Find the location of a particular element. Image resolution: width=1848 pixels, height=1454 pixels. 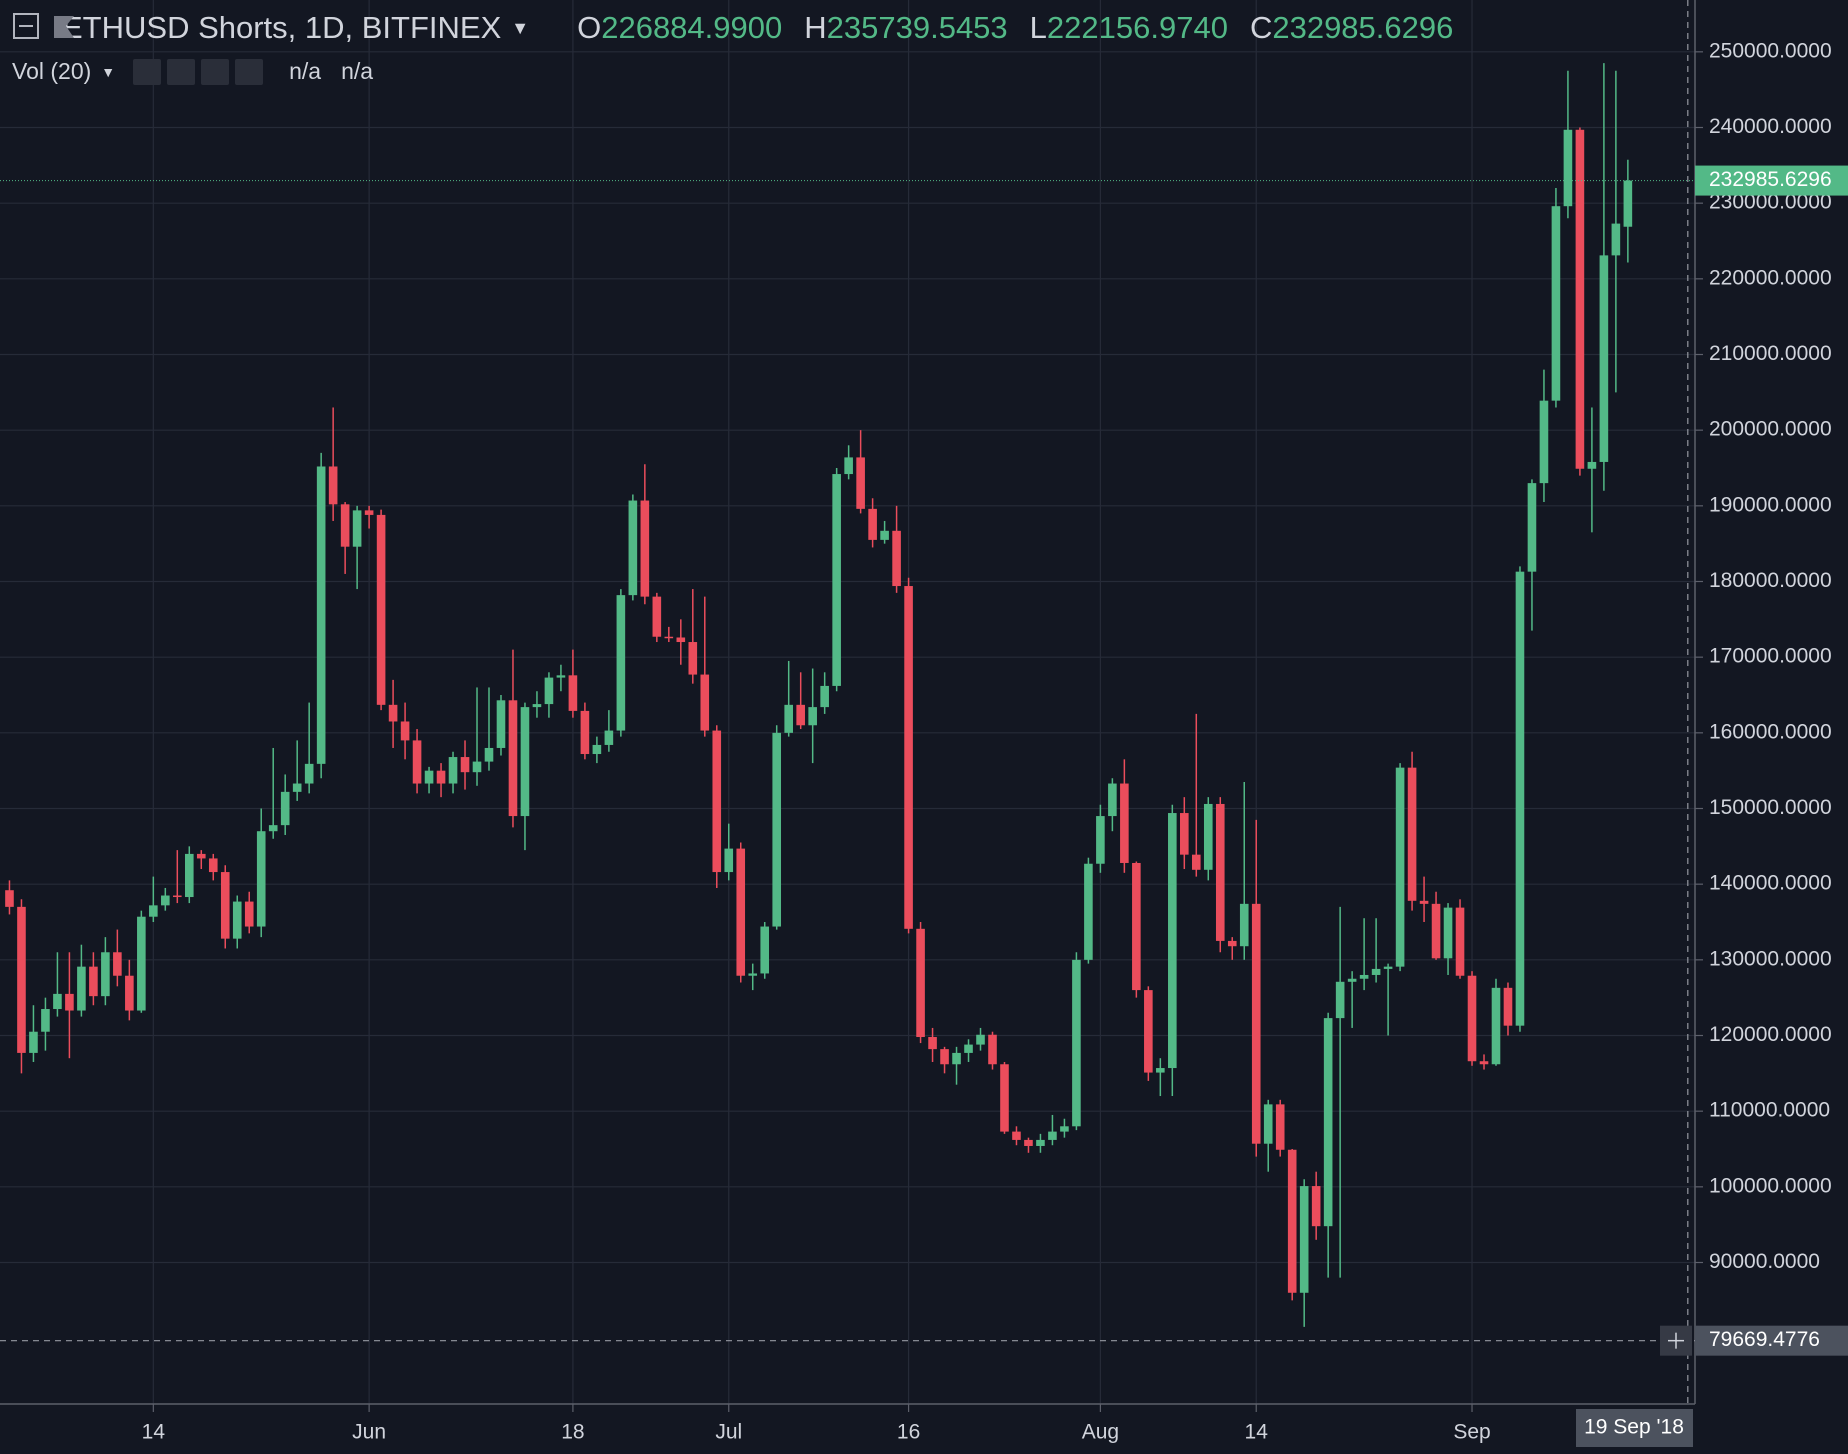

indicator-name: Vol (20) is located at coordinates (52, 71).